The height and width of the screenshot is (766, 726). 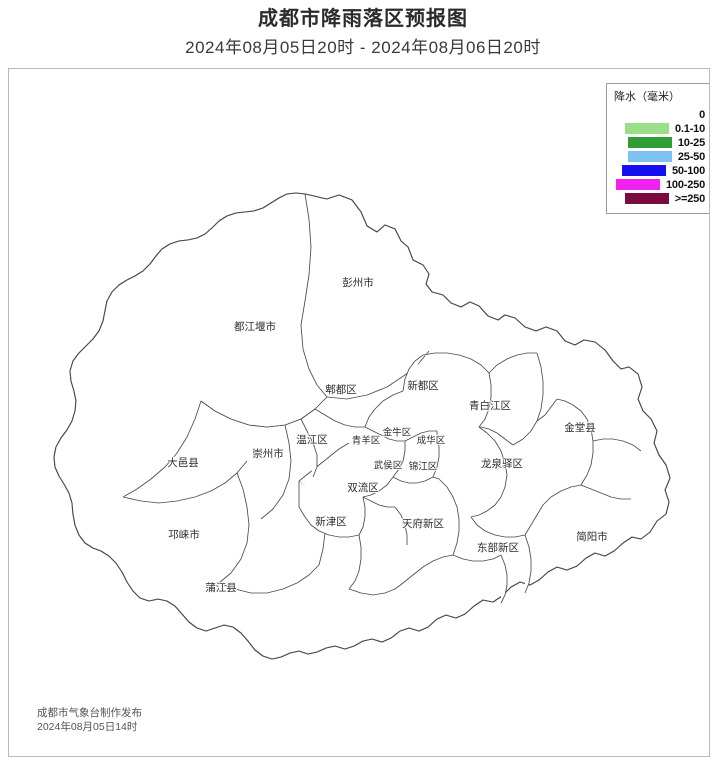 I want to click on legend-label-4: 50-100, so click(x=688, y=170).